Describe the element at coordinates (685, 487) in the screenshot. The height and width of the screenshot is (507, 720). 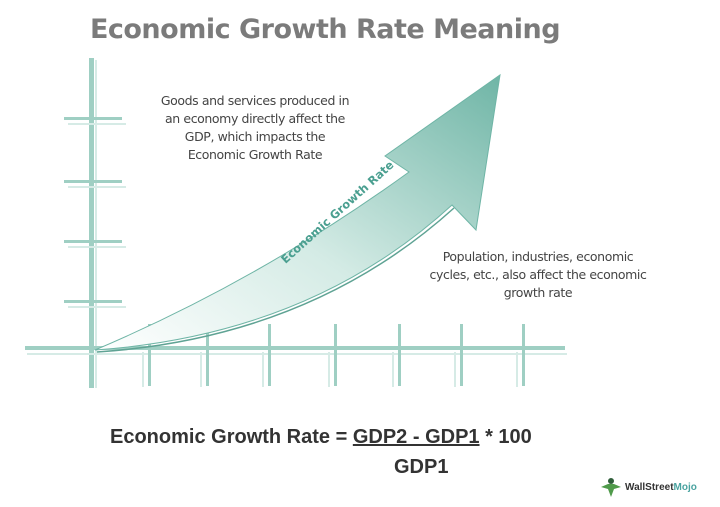
I see `logo-text-accent: Mojo` at that location.